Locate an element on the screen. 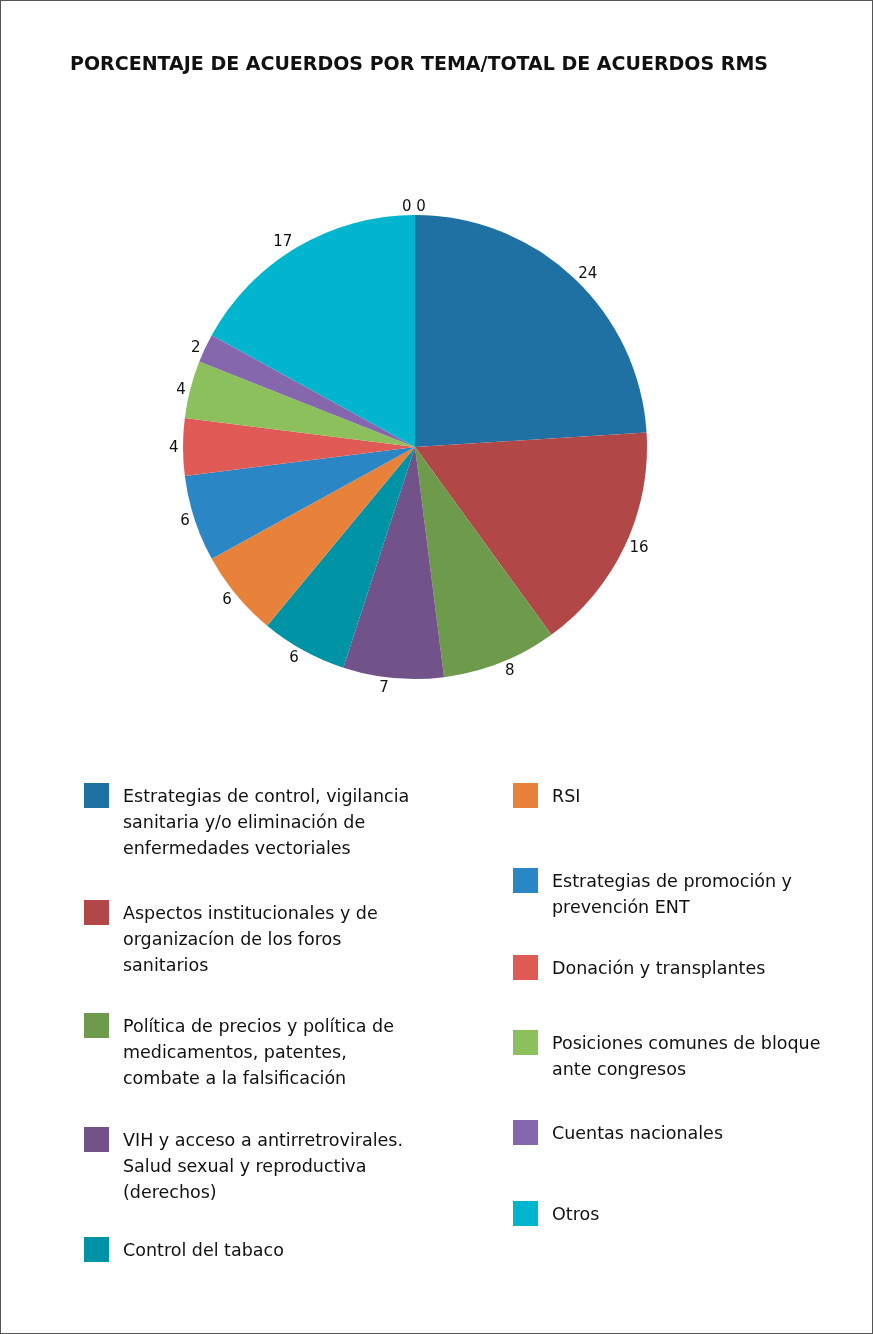  legend-label: VIH y acceso a antirretrovirales. Salud sexual y reproductiva (derechos) is located at coordinates (263, 1166).